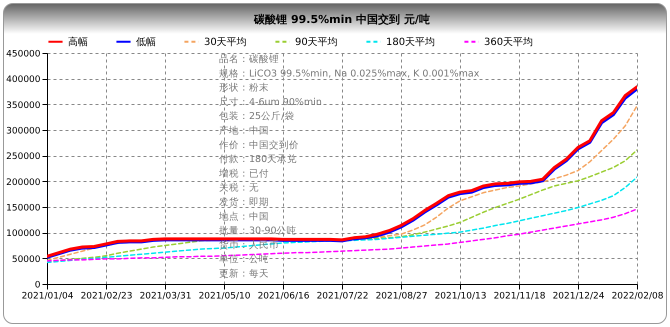  I want to click on x-tick-label: 2021/03/31, so click(166, 297).